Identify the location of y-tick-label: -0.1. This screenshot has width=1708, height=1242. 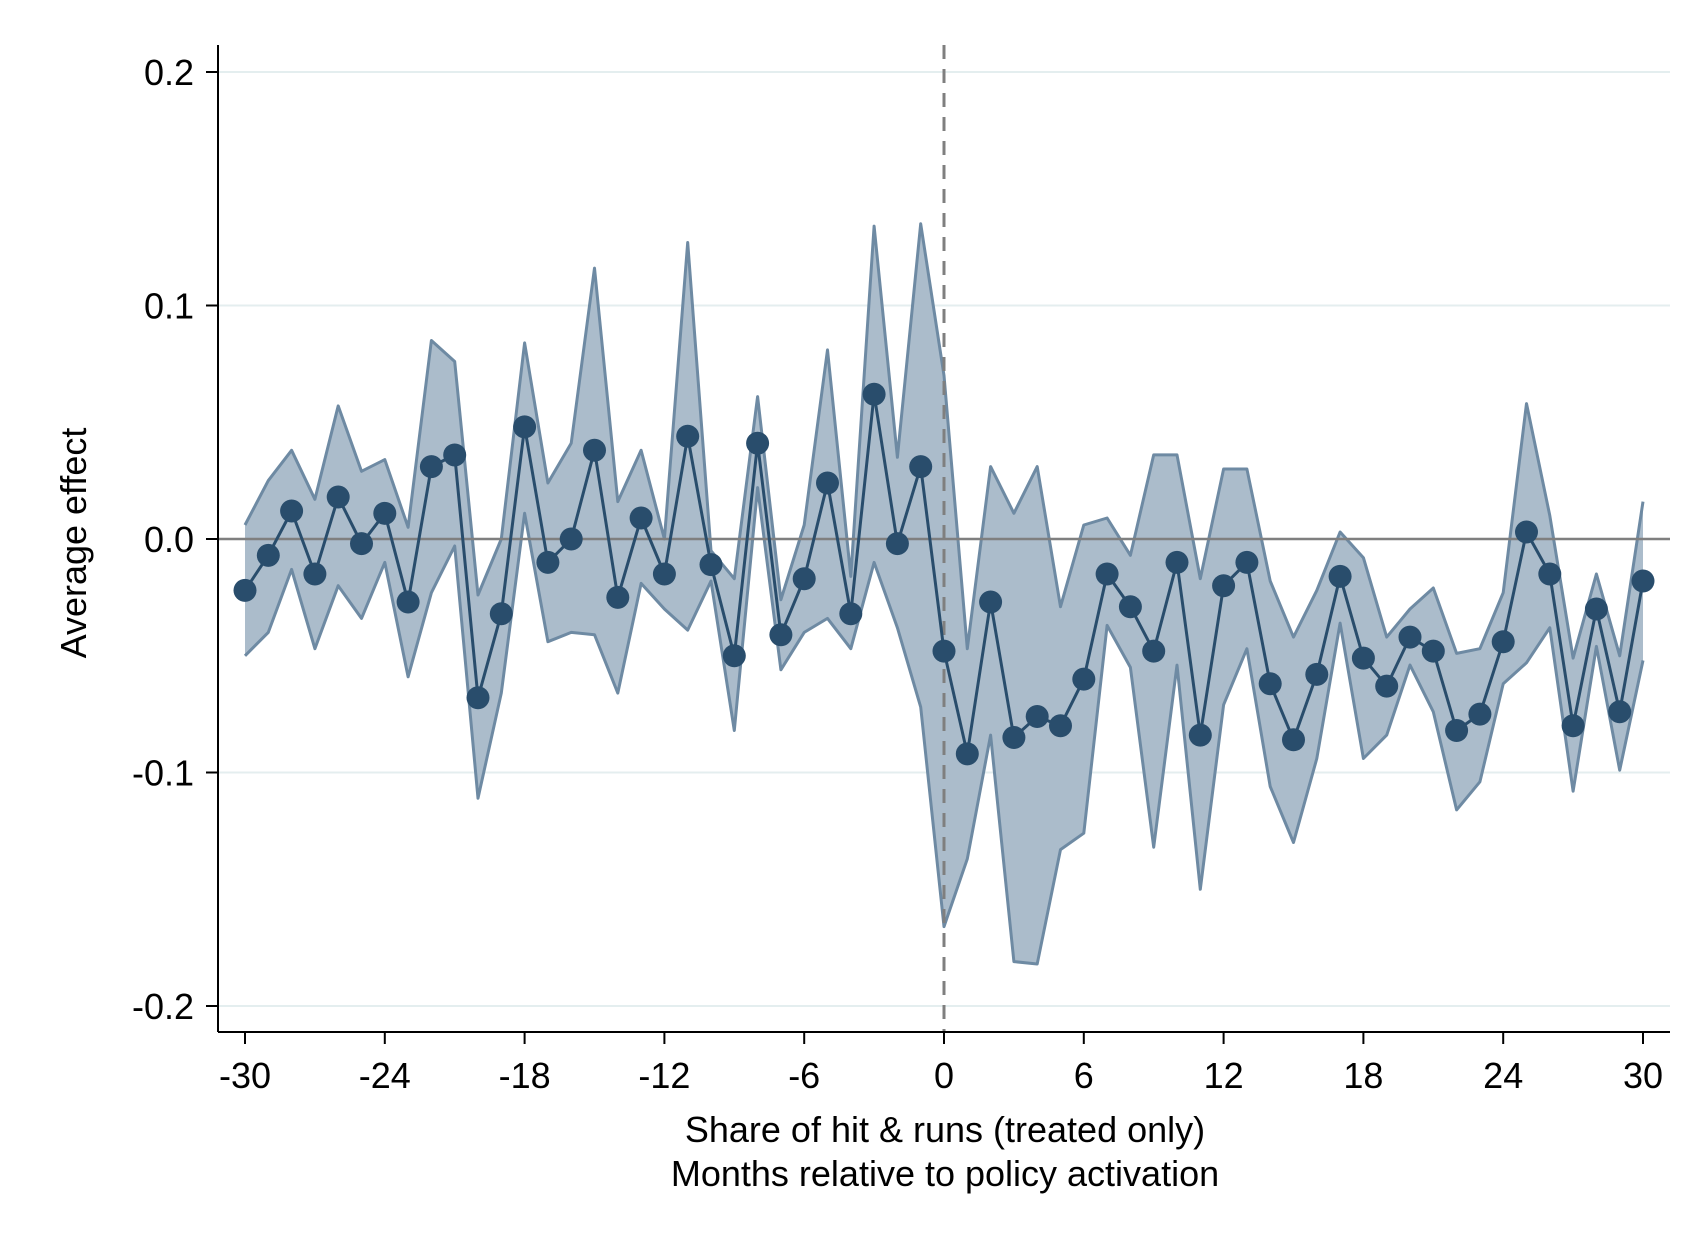
(163, 773).